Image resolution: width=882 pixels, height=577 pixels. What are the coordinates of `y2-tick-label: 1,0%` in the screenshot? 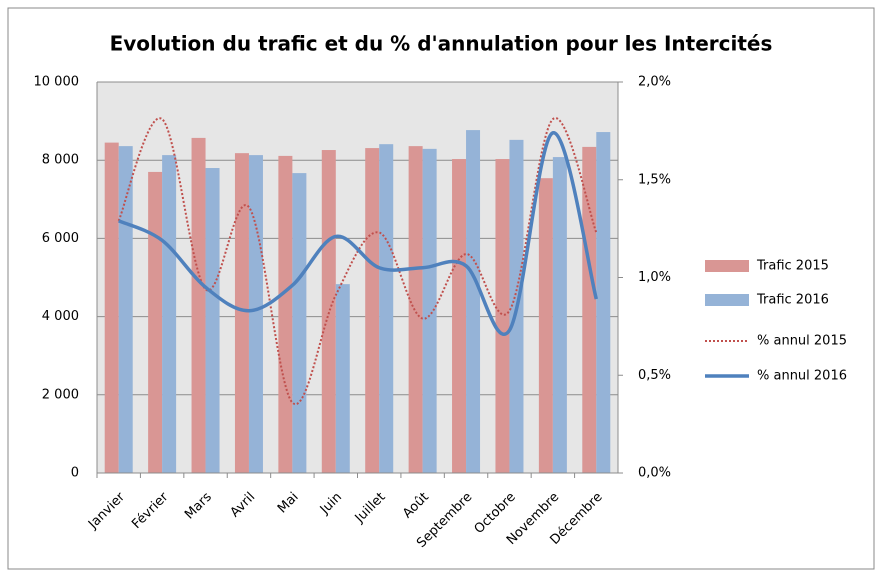 It's located at (654, 277).